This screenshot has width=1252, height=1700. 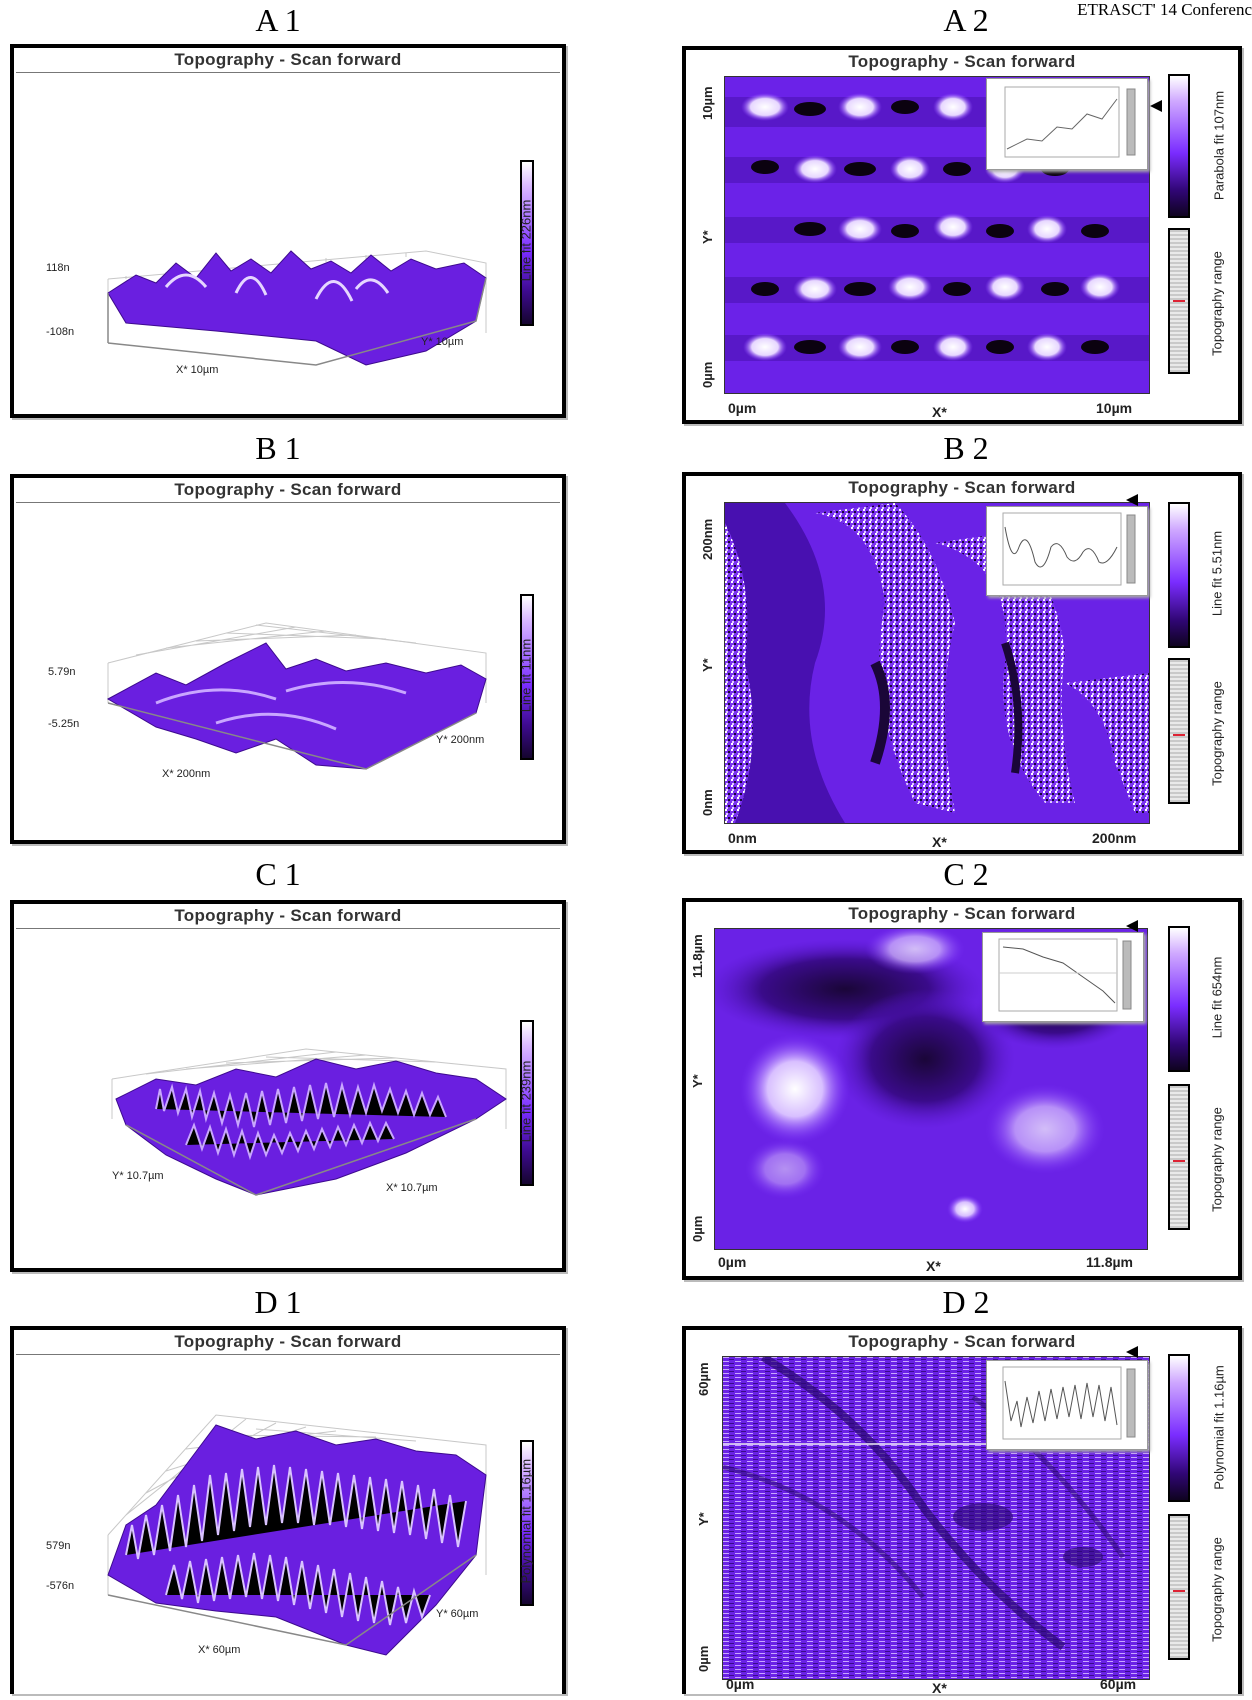 I want to click on x-axis-label: X* 200nm, so click(x=186, y=774).